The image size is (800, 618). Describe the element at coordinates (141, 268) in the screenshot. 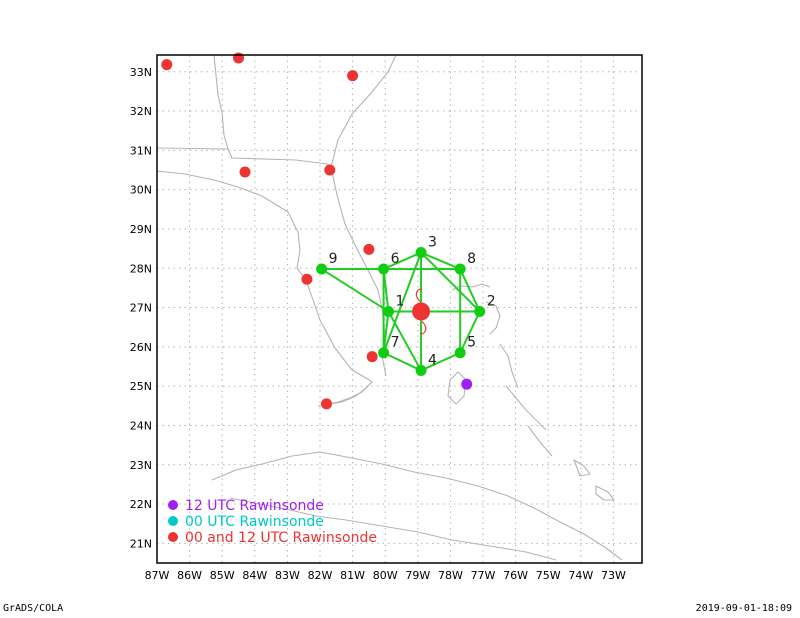

I see `latitude-tick-label: 28N` at that location.